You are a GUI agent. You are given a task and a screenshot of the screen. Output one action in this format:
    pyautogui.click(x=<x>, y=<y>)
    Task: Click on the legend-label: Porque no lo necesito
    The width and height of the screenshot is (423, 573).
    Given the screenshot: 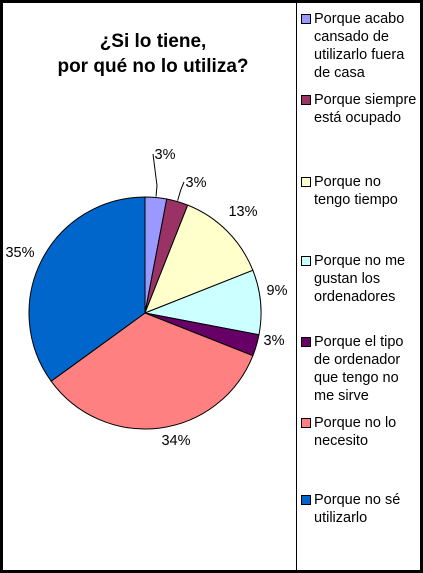 What is the action you would take?
    pyautogui.click(x=355, y=432)
    